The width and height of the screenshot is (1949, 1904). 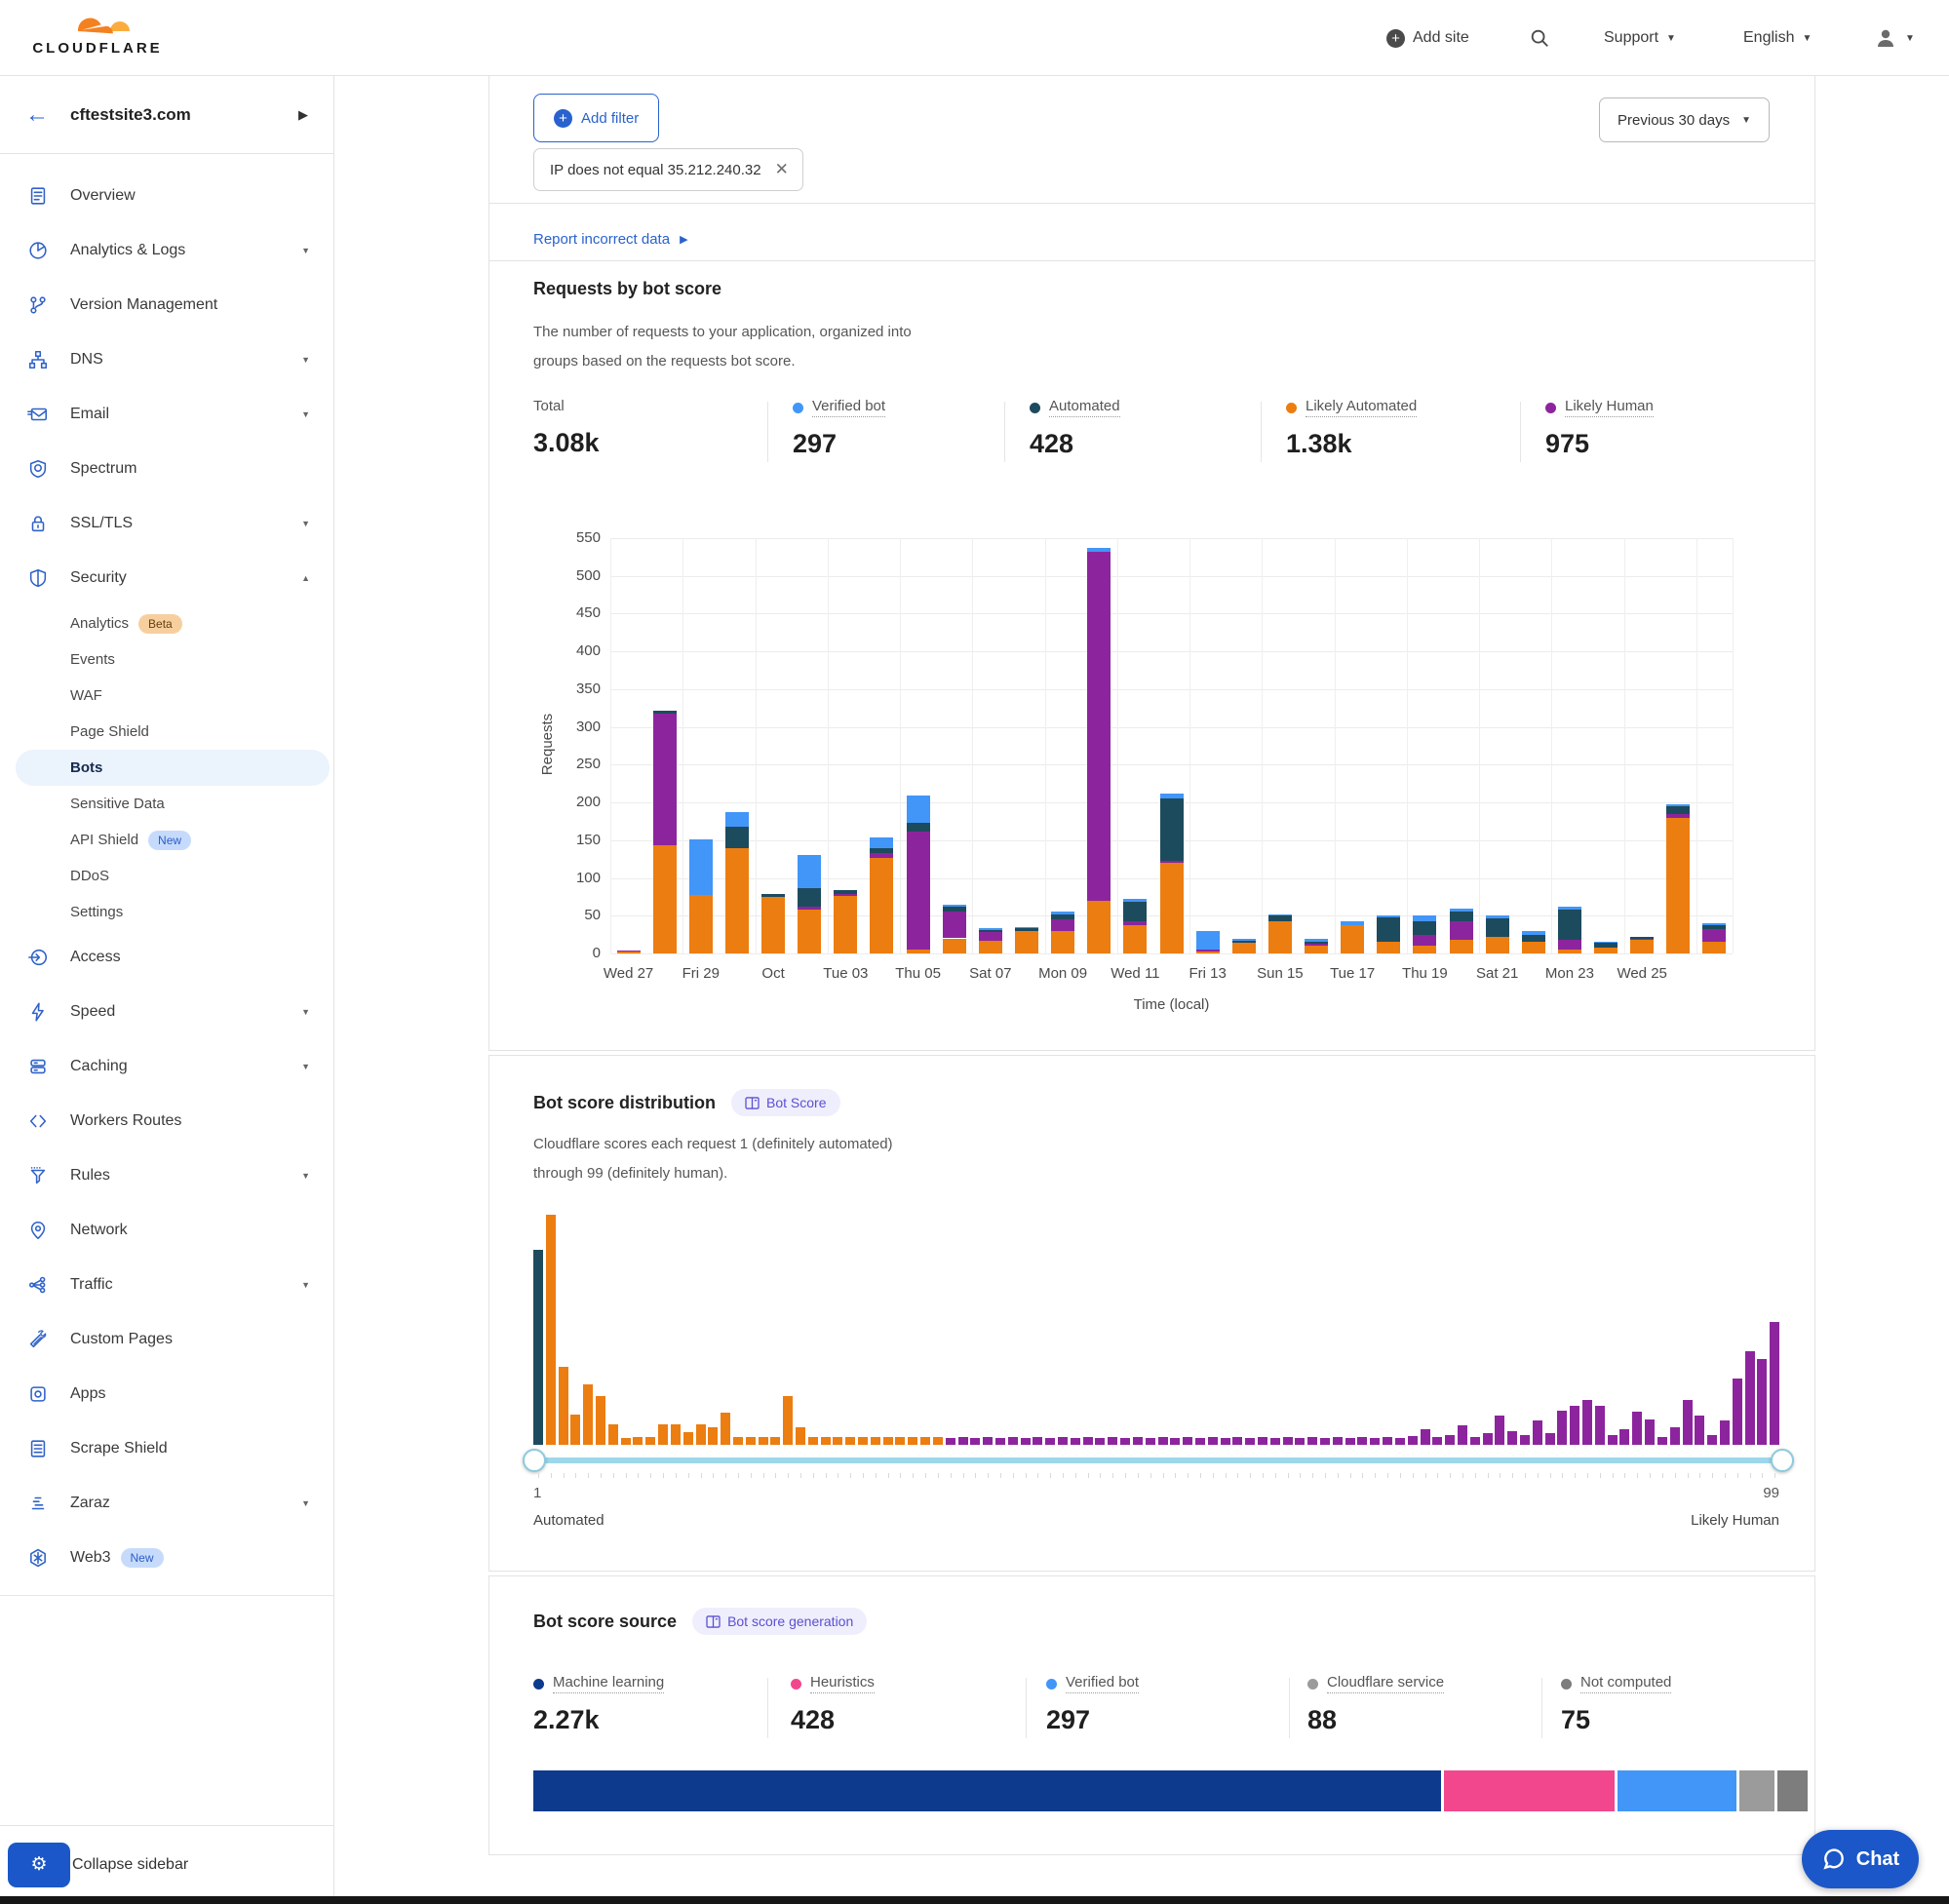 I want to click on stat-value: 2.27k, so click(x=566, y=1719).